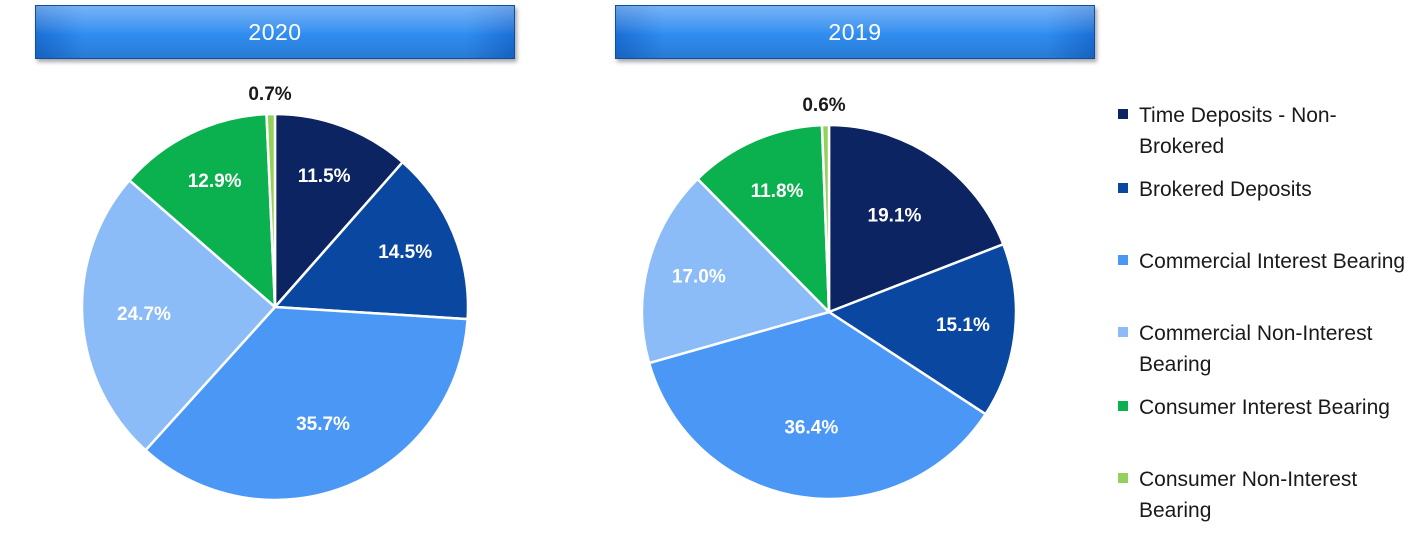  What do you see at coordinates (306, 403) in the screenshot?
I see `pie-slice-2020-commercial-interest` at bounding box center [306, 403].